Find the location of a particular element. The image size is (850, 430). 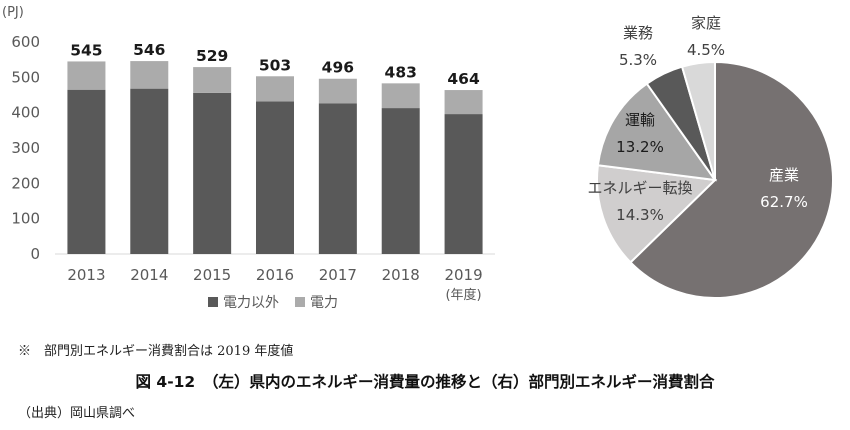

pie-slice-value: 4.5% is located at coordinates (706, 50).